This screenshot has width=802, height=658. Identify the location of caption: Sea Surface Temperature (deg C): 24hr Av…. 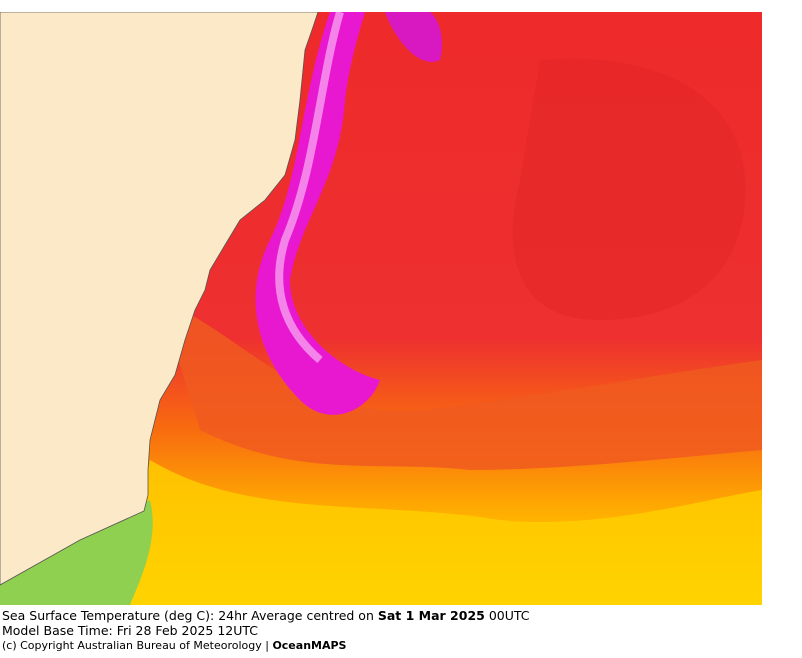
(266, 630).